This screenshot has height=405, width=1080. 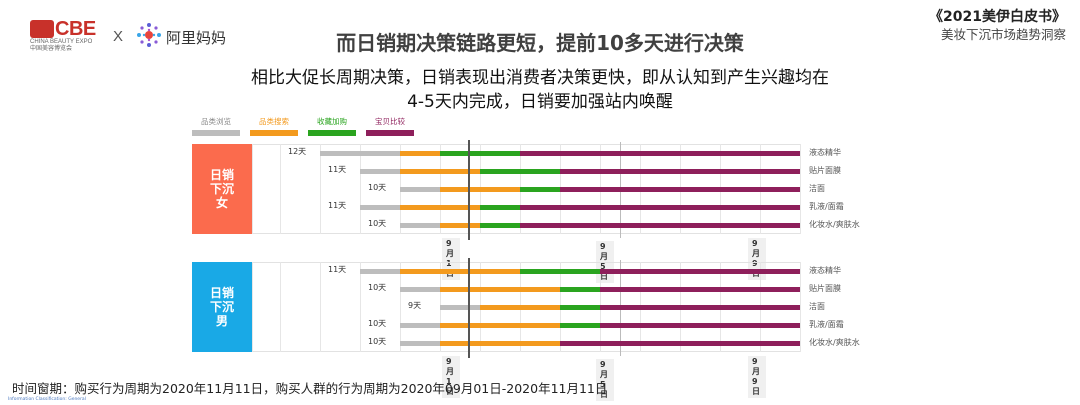 What do you see at coordinates (118, 36) in the screenshot?
I see `logo-separator: X` at bounding box center [118, 36].